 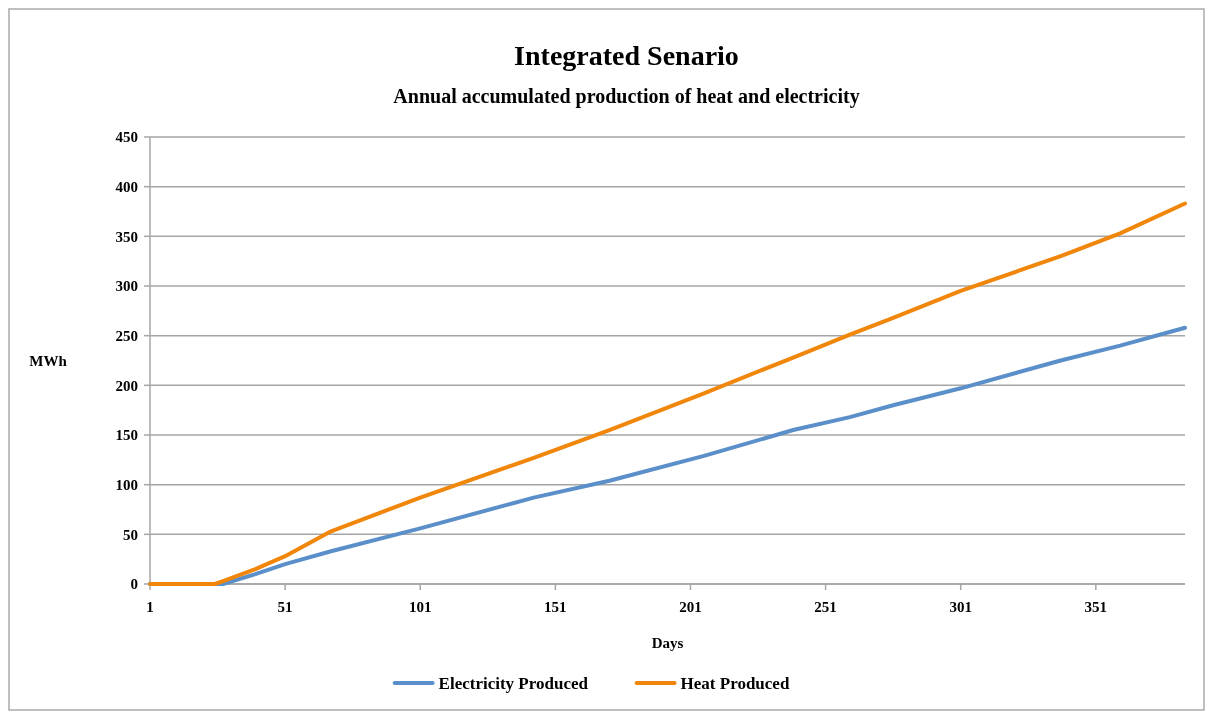 What do you see at coordinates (126, 236) in the screenshot?
I see `y-tick-label: 350` at bounding box center [126, 236].